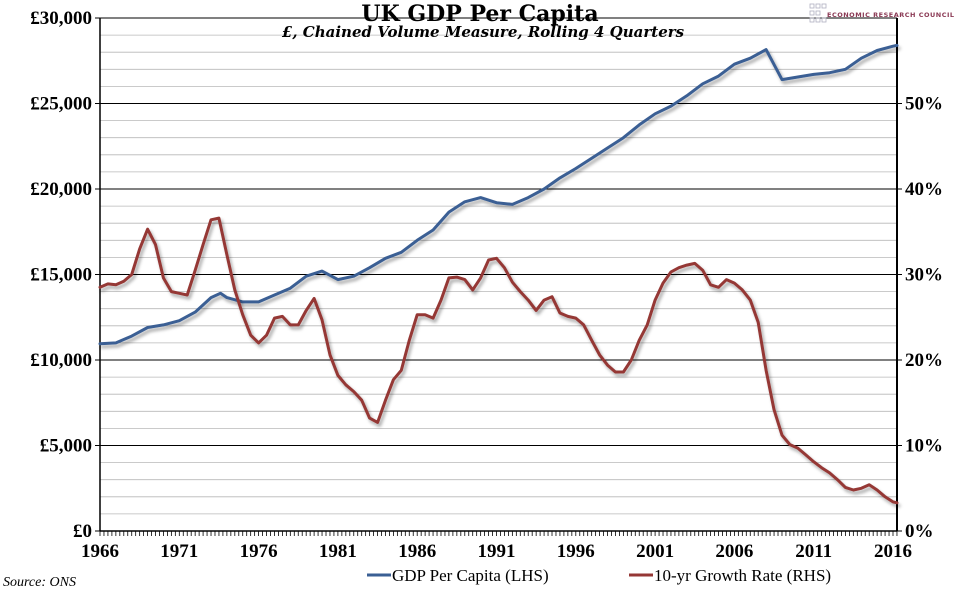 The image size is (967, 590). What do you see at coordinates (479, 14) in the screenshot?
I see `chart-title: UK GDP Per Capita` at bounding box center [479, 14].